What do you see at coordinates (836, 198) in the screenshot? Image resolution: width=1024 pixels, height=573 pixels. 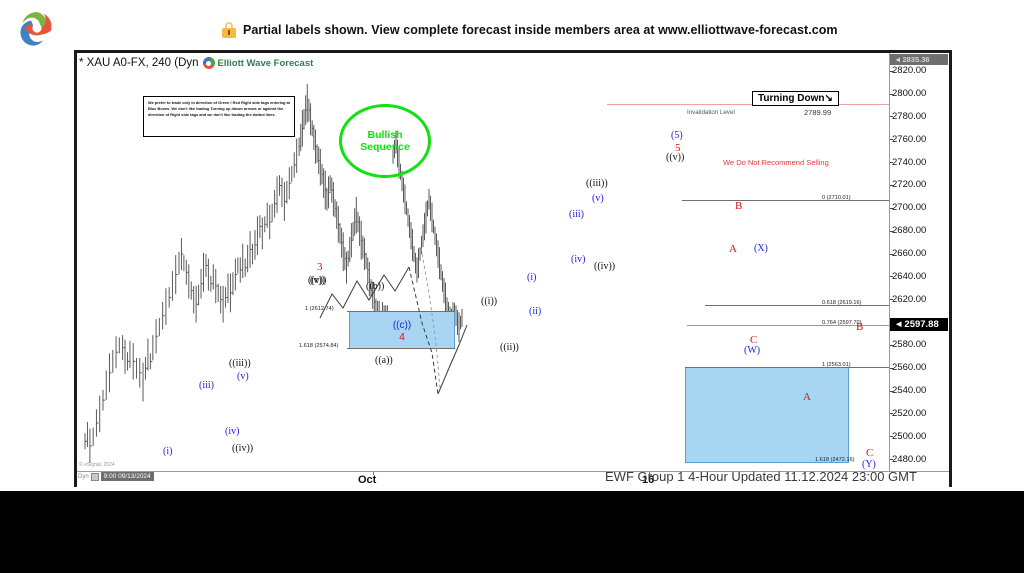 I see `fib-label-0: 0 (2710.01)` at bounding box center [836, 198].